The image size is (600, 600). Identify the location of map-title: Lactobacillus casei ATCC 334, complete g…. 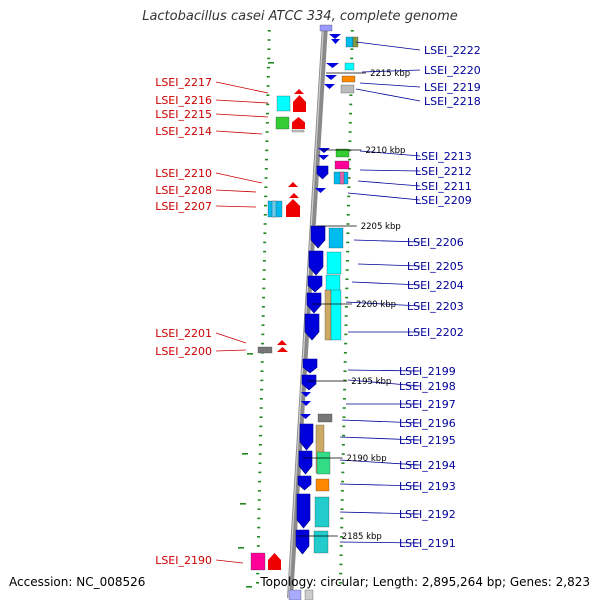
(300, 16).